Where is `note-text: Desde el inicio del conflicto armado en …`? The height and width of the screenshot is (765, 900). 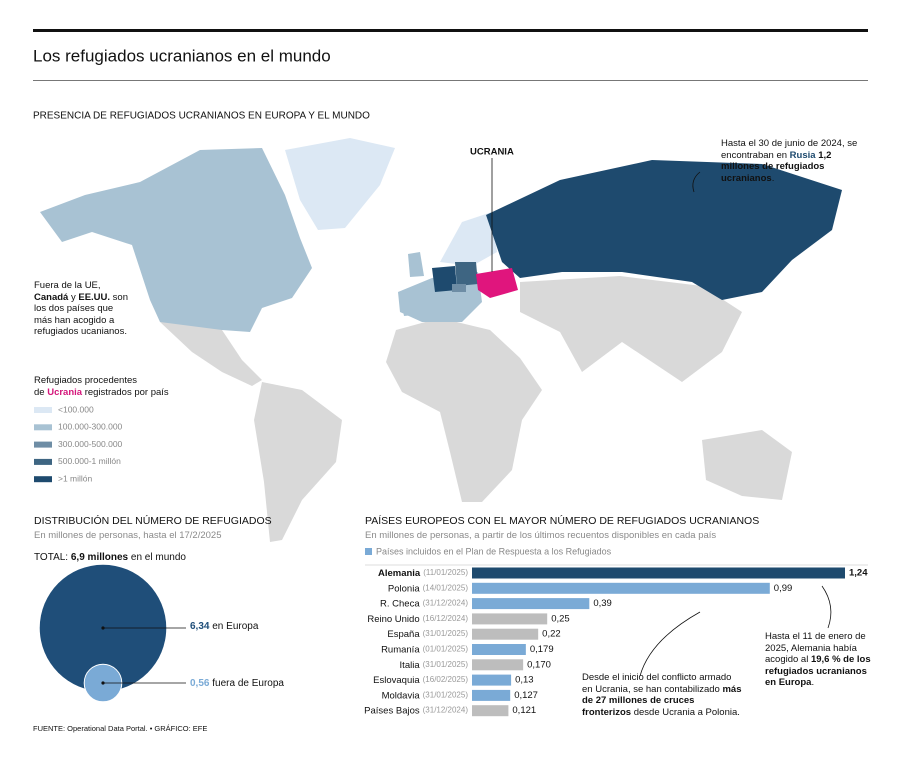 note-text: Desde el inicio del conflicto armado en … is located at coordinates (657, 683).